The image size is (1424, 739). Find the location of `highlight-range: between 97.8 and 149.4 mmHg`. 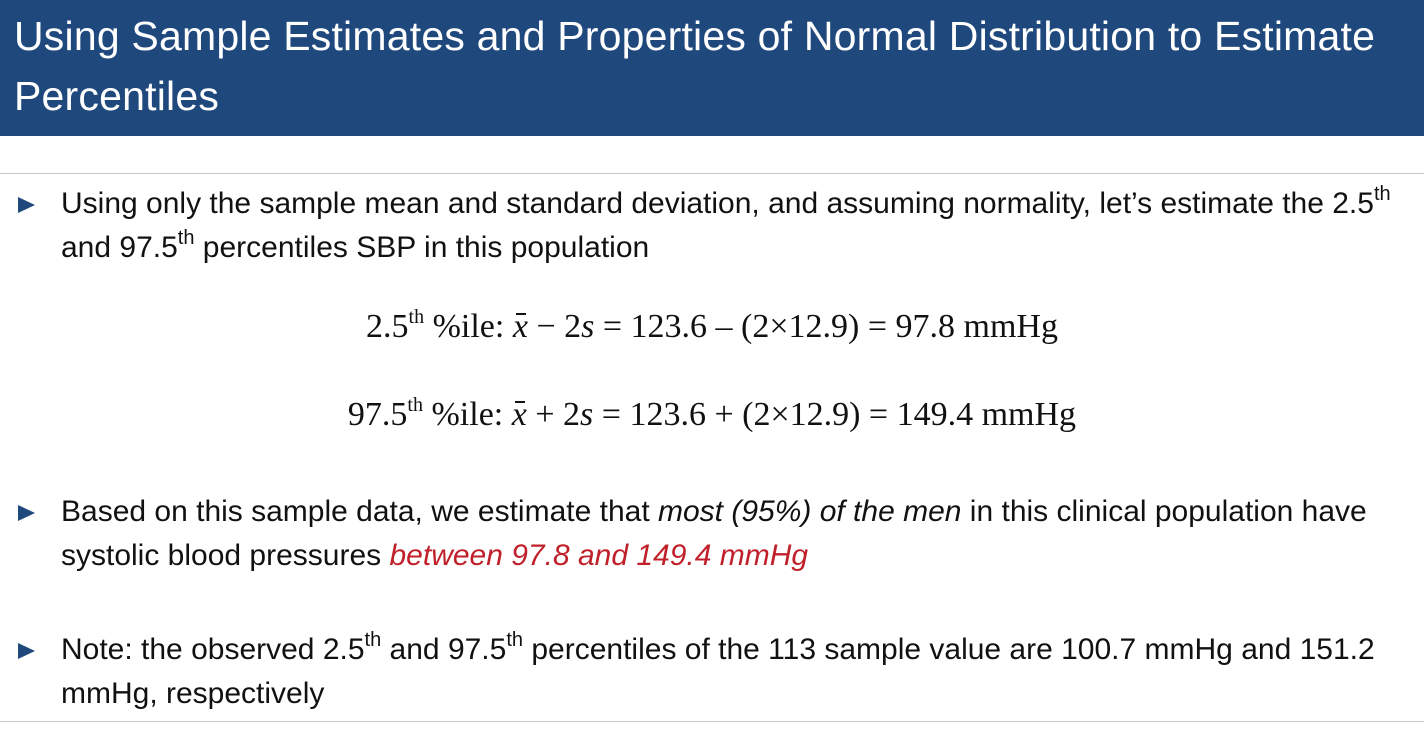

highlight-range: between 97.8 and 149.4 mmHg is located at coordinates (599, 555).